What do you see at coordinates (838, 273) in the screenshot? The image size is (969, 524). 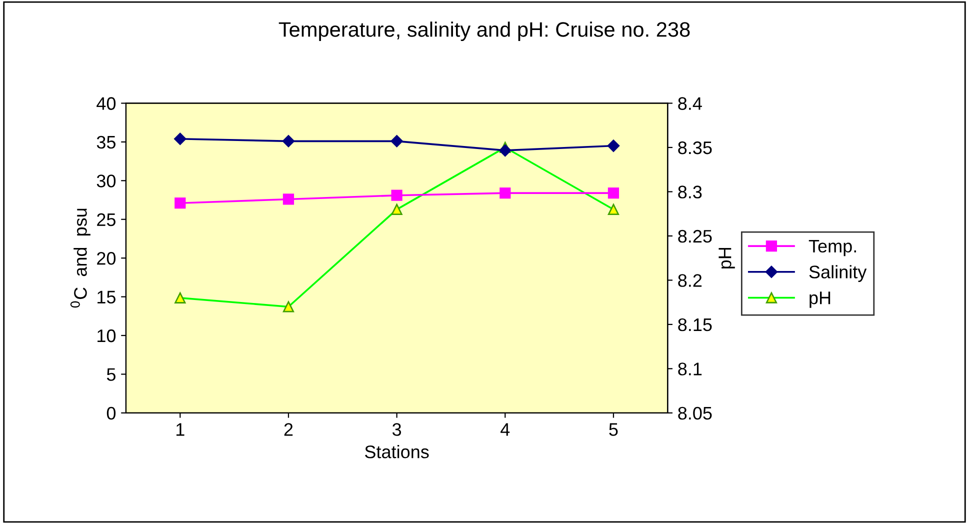 I see `legend-label: Salinity` at bounding box center [838, 273].